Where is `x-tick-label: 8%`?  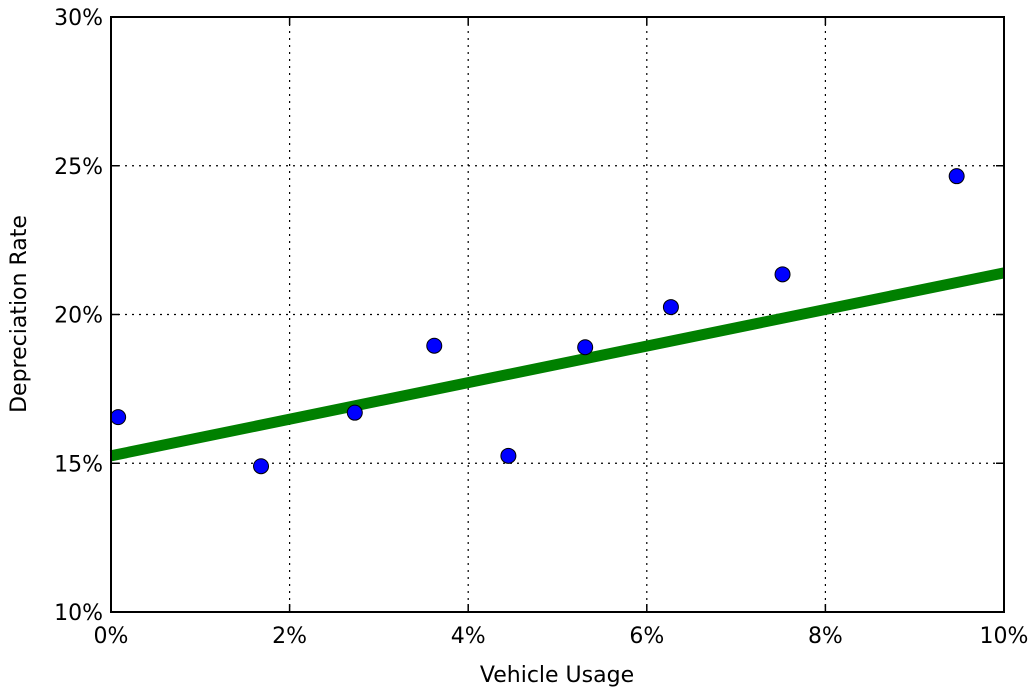
x-tick-label: 8% is located at coordinates (825, 636).